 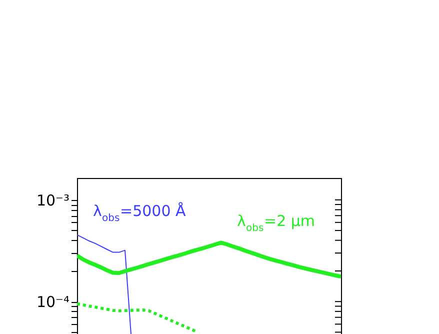 What do you see at coordinates (53, 200) in the screenshot?
I see `y-tick-label: 10⁻³` at bounding box center [53, 200].